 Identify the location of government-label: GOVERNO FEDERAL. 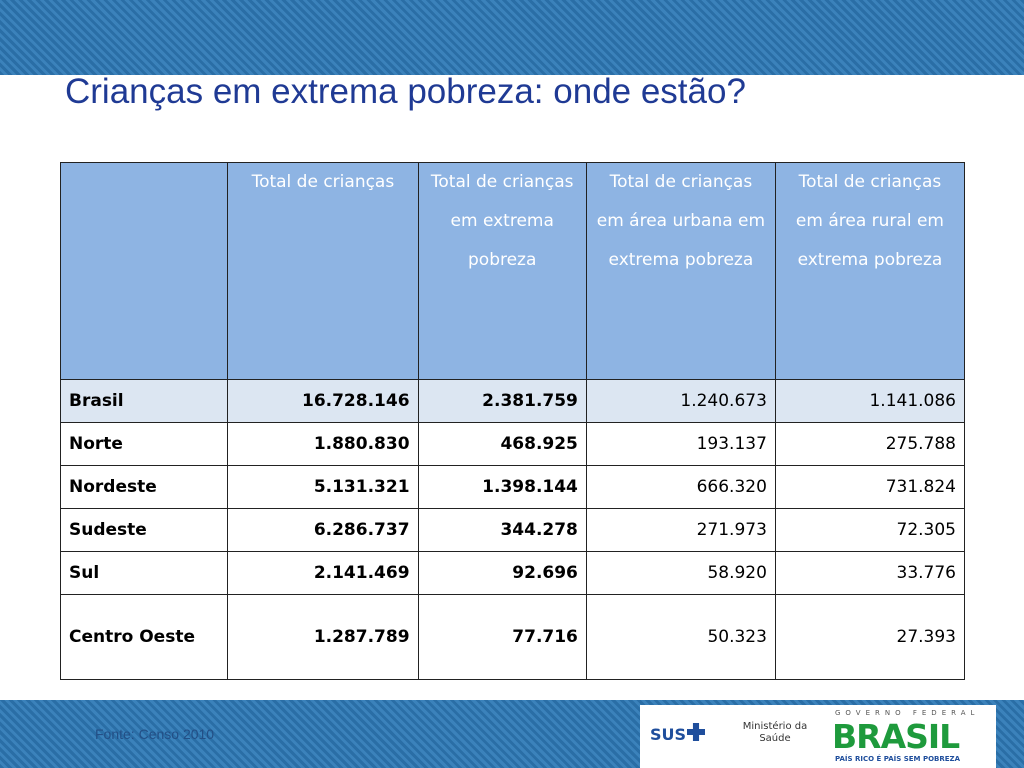
(907, 713).